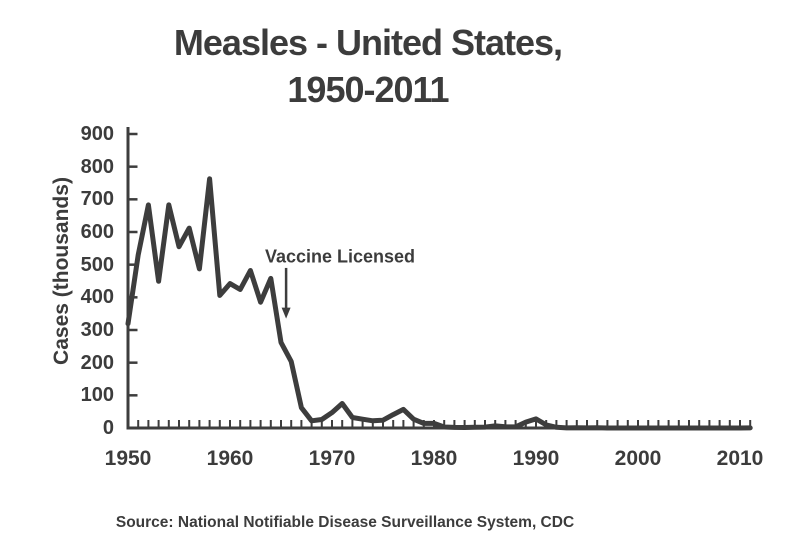 This screenshot has height=556, width=800. Describe the element at coordinates (286, 313) in the screenshot. I see `annotation-arrow-head` at that location.